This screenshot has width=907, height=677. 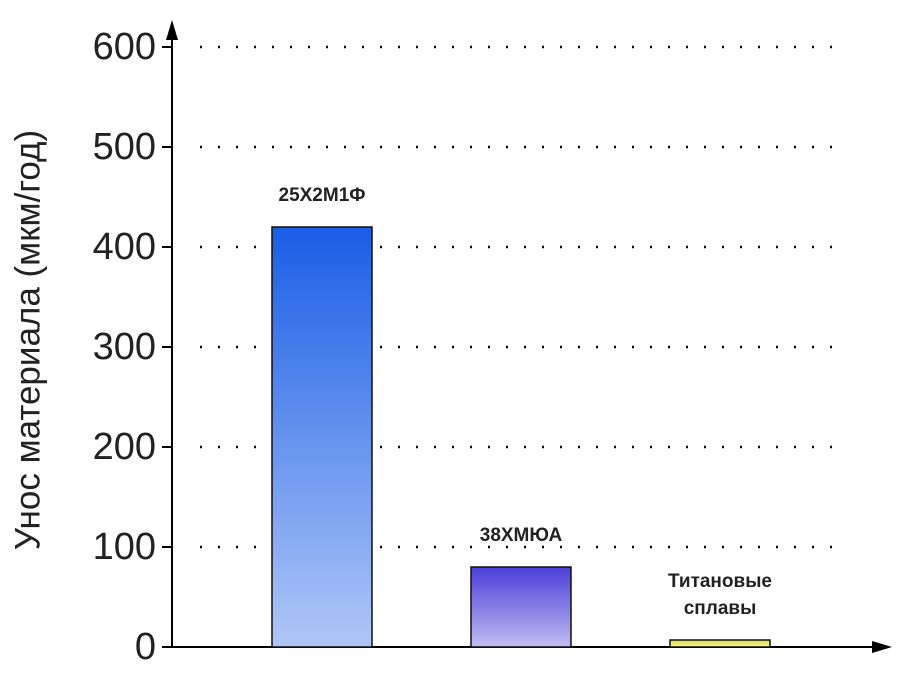 What do you see at coordinates (521, 535) in the screenshot?
I see `bar-label: 38ХМЮА` at bounding box center [521, 535].